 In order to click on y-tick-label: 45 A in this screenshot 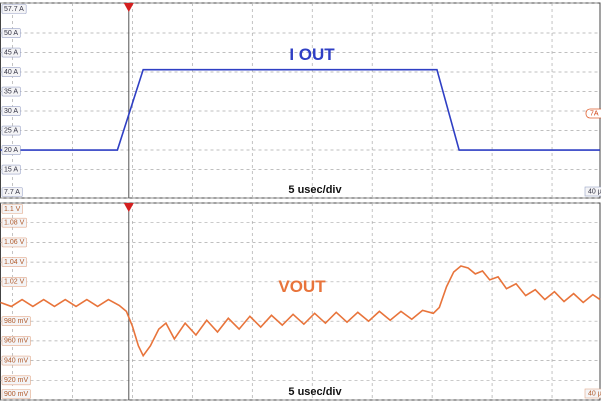, I will do `click(11, 52)`.